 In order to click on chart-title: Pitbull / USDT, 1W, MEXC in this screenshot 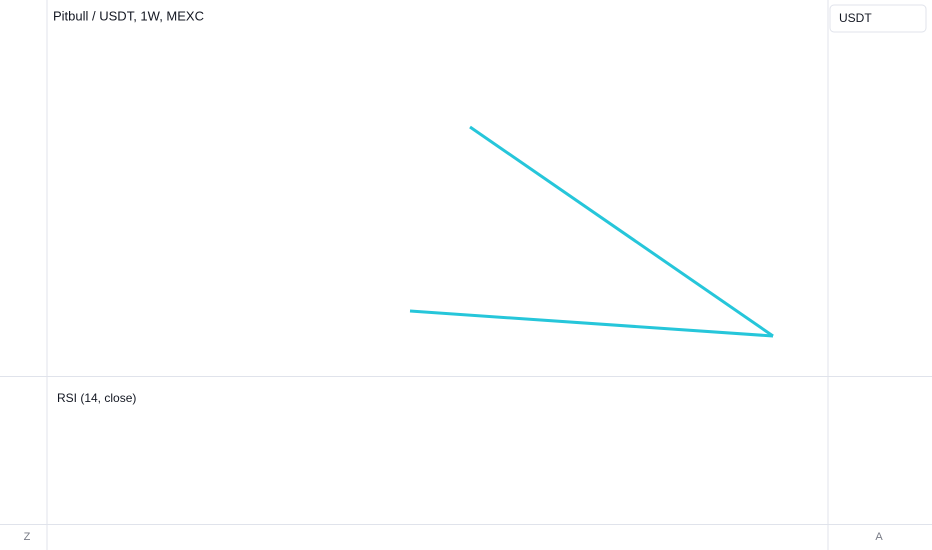, I will do `click(128, 15)`.